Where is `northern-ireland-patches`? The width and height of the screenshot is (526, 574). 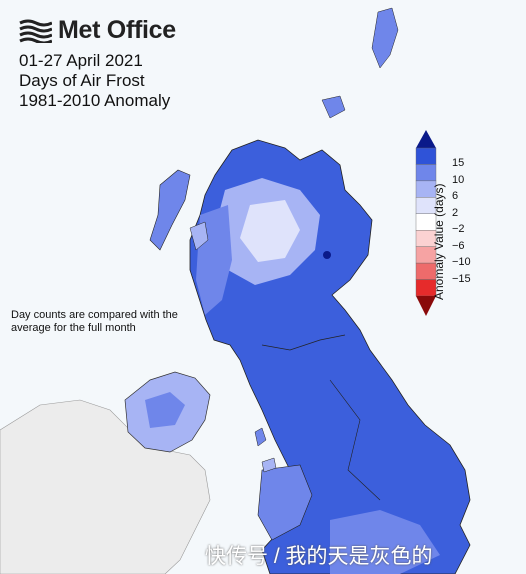
northern-ireland-patches is located at coordinates (165, 410).